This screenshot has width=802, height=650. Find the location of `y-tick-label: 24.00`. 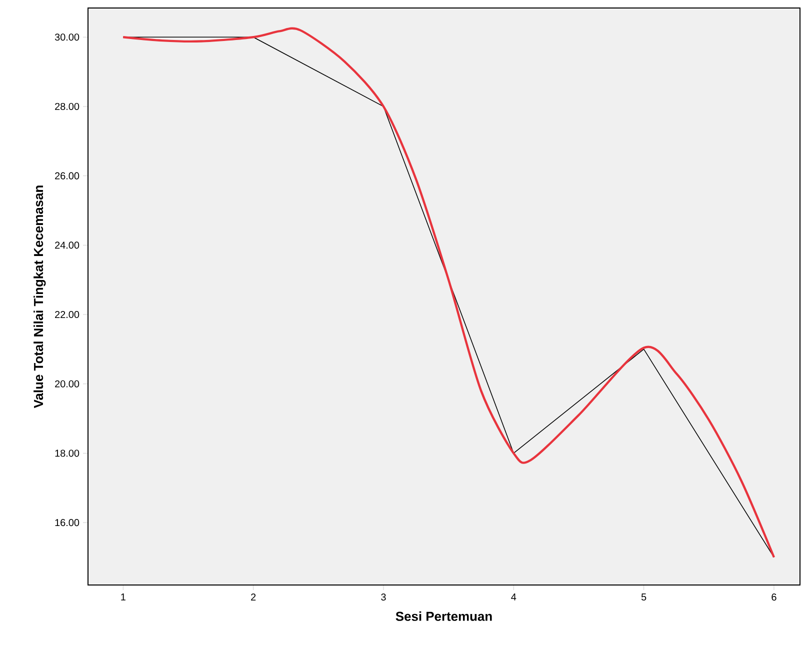

y-tick-label: 24.00 is located at coordinates (67, 245).